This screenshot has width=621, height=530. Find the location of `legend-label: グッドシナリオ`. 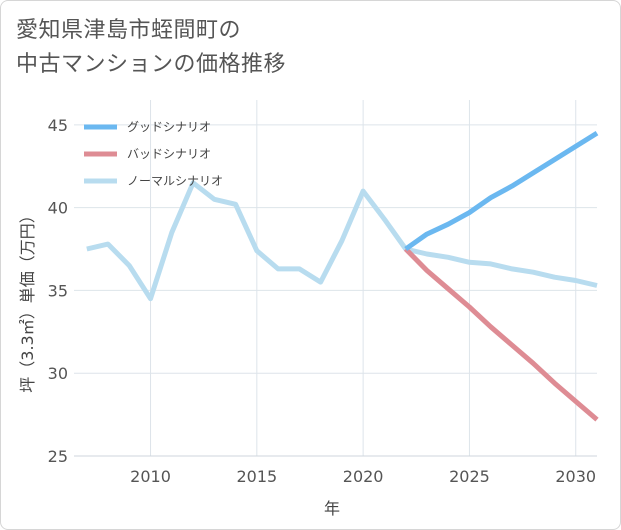

legend-label: グッドシナリオ is located at coordinates (169, 127).